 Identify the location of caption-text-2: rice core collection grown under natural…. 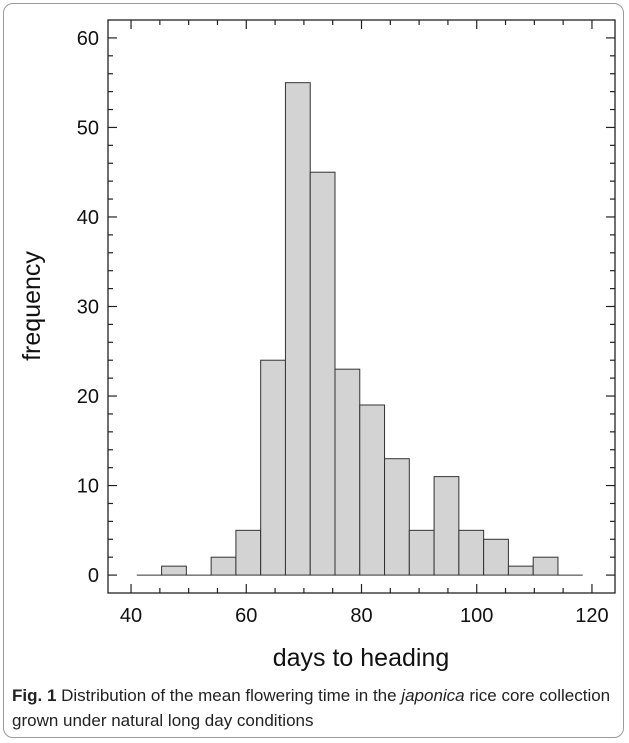
(311, 708).